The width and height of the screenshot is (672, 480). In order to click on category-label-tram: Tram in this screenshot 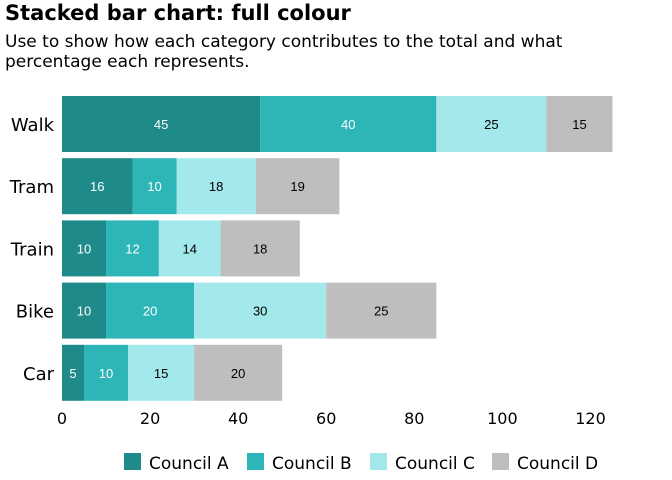, I will do `click(31, 187)`.